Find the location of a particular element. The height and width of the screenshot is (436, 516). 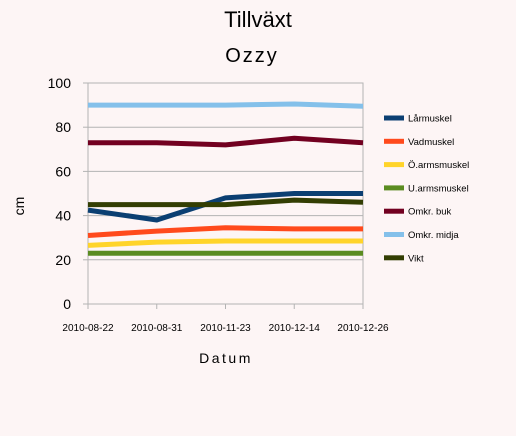

legend-label: Omkr. midja is located at coordinates (433, 235).